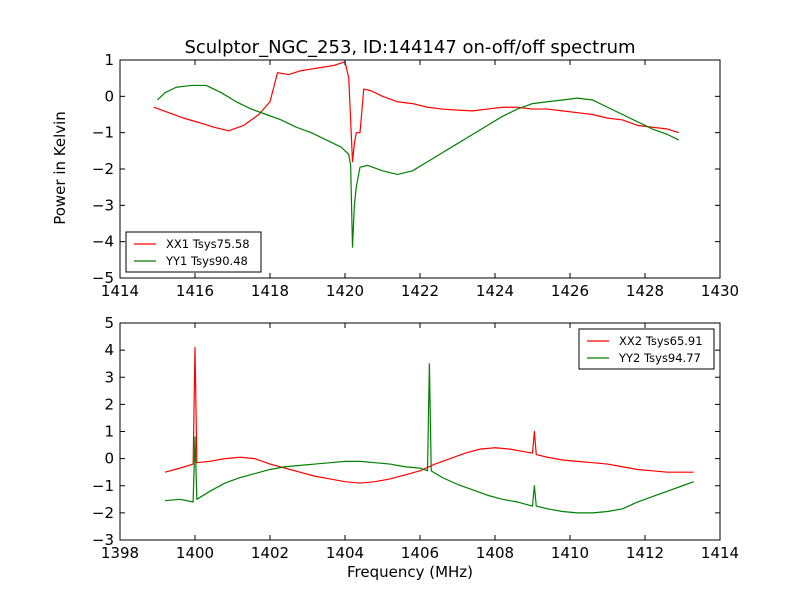 Image resolution: width=800 pixels, height=600 pixels. What do you see at coordinates (570, 553) in the screenshot?
I see `x-tick-label: 1410` at bounding box center [570, 553].